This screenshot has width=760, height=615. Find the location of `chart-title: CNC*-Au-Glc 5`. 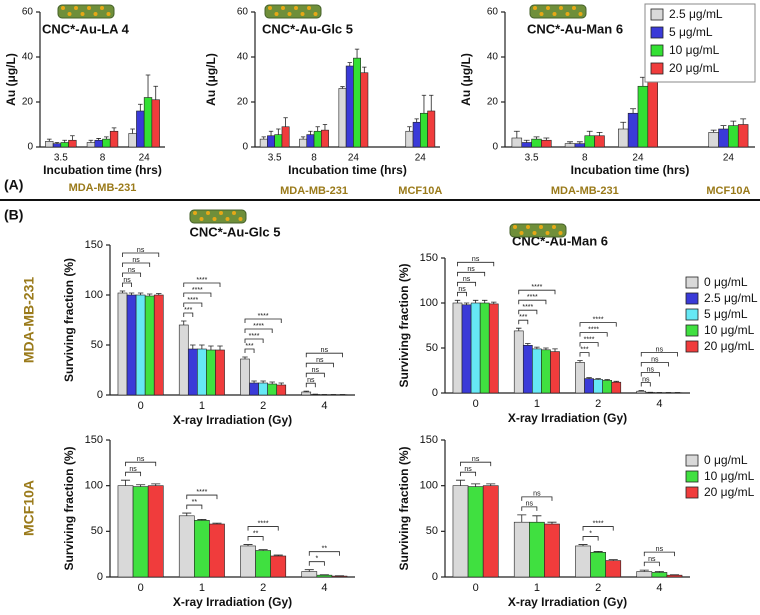

chart-title: CNC*-Au-Glc 5 is located at coordinates (307, 28).